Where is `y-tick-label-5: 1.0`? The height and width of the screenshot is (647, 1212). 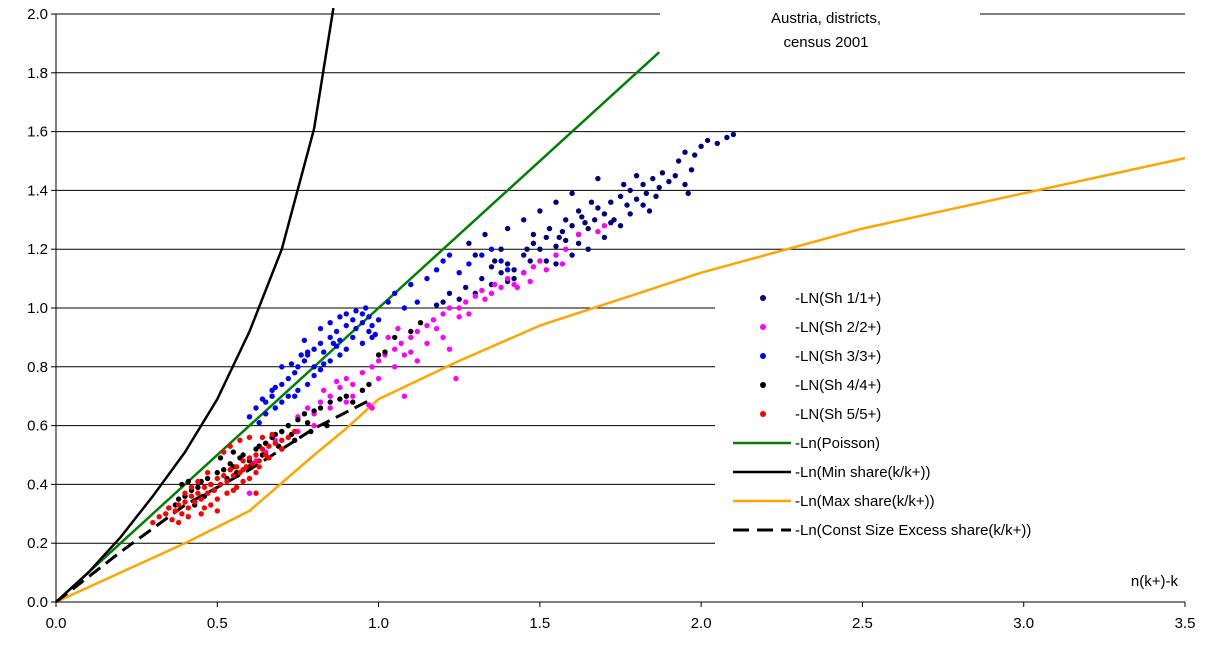
y-tick-label-5: 1.0 is located at coordinates (37, 308).